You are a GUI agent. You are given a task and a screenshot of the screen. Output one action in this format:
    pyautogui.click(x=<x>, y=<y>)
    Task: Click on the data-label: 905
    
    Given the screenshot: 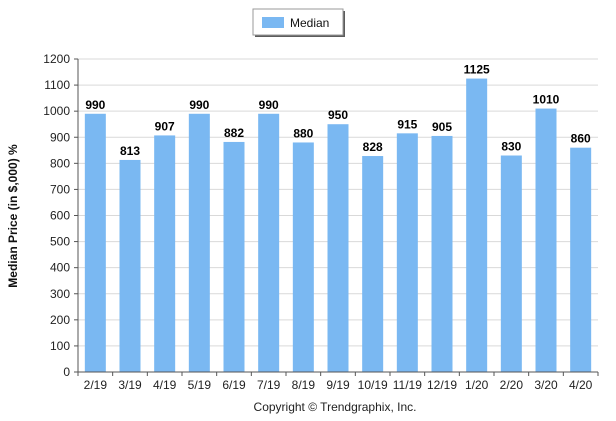 What is the action you would take?
    pyautogui.click(x=442, y=127)
    